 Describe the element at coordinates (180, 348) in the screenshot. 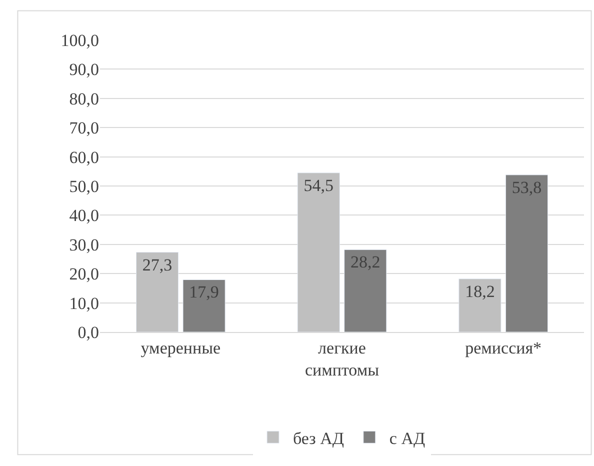

I see `x-tick-label: умеренные` at that location.